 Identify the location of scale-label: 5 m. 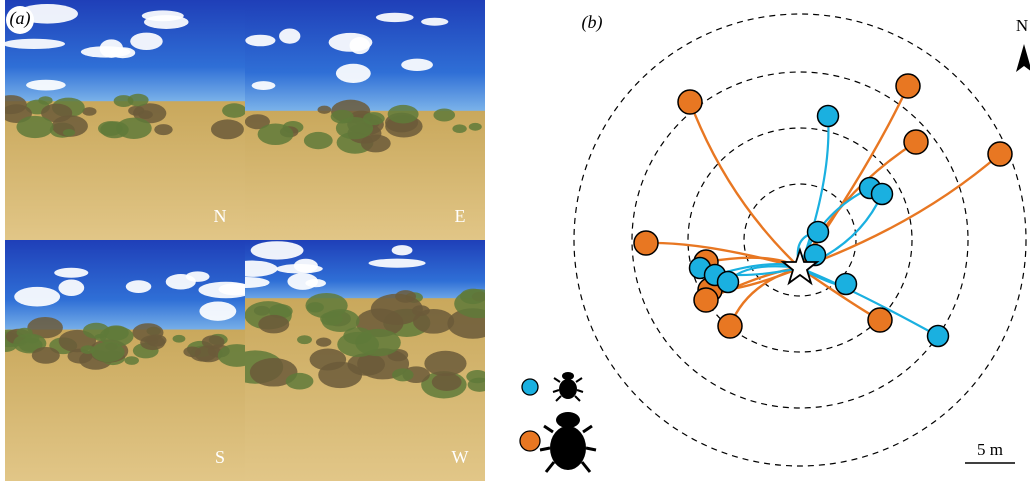
(990, 449).